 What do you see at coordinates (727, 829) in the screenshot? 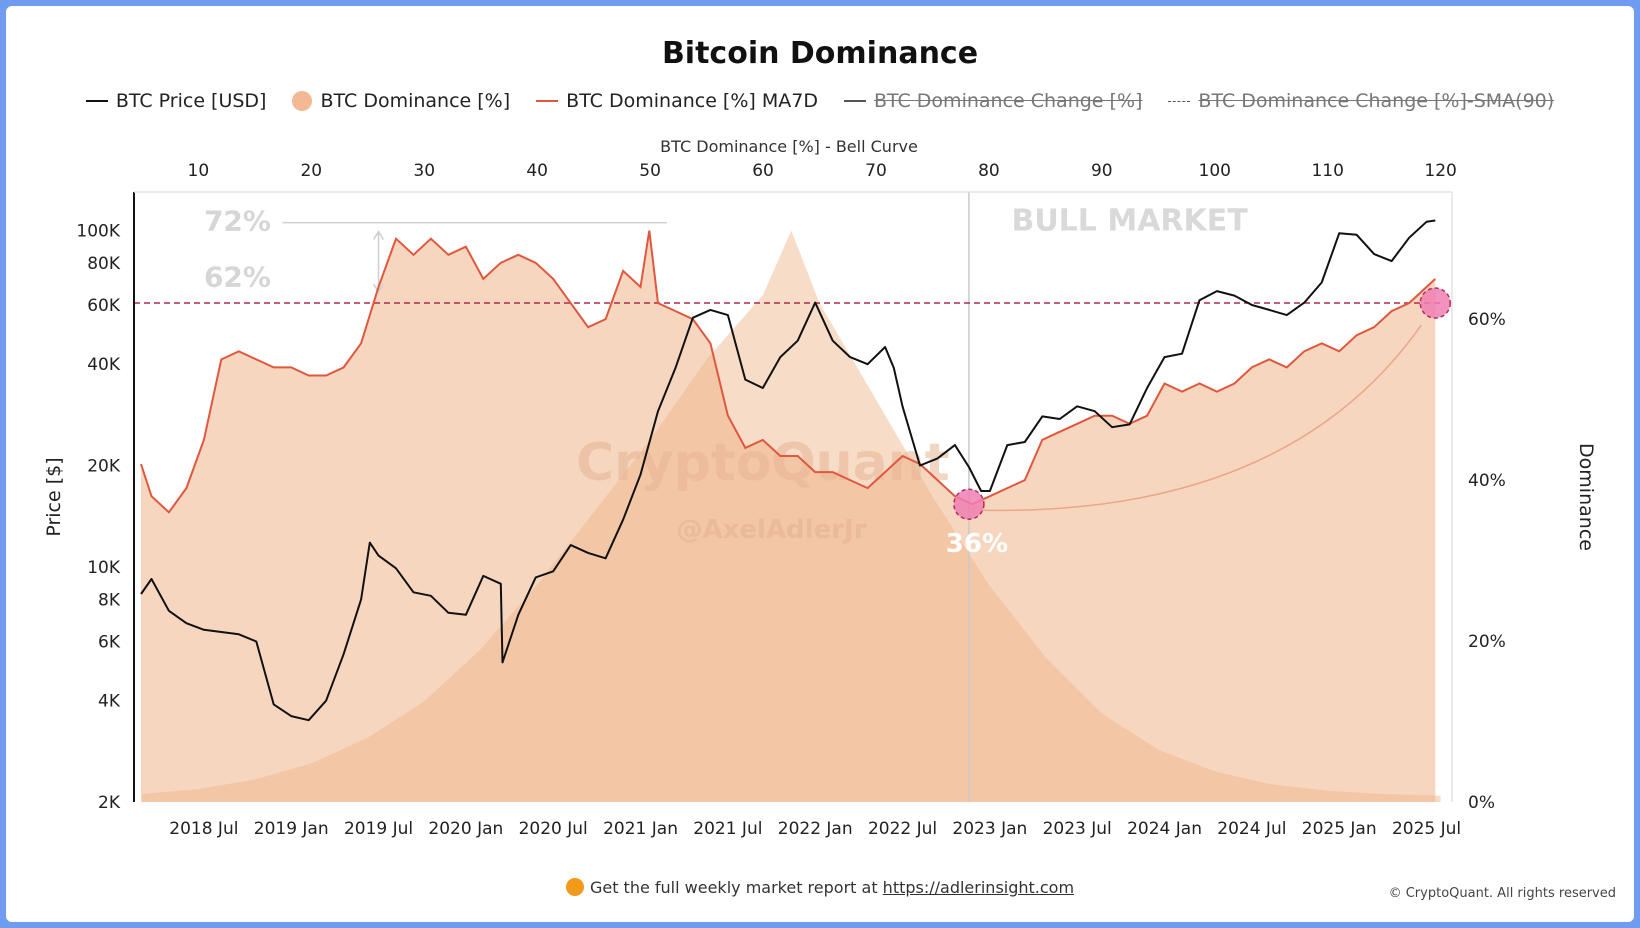
I see `x-tick-label: 2021 Jul` at bounding box center [727, 829].